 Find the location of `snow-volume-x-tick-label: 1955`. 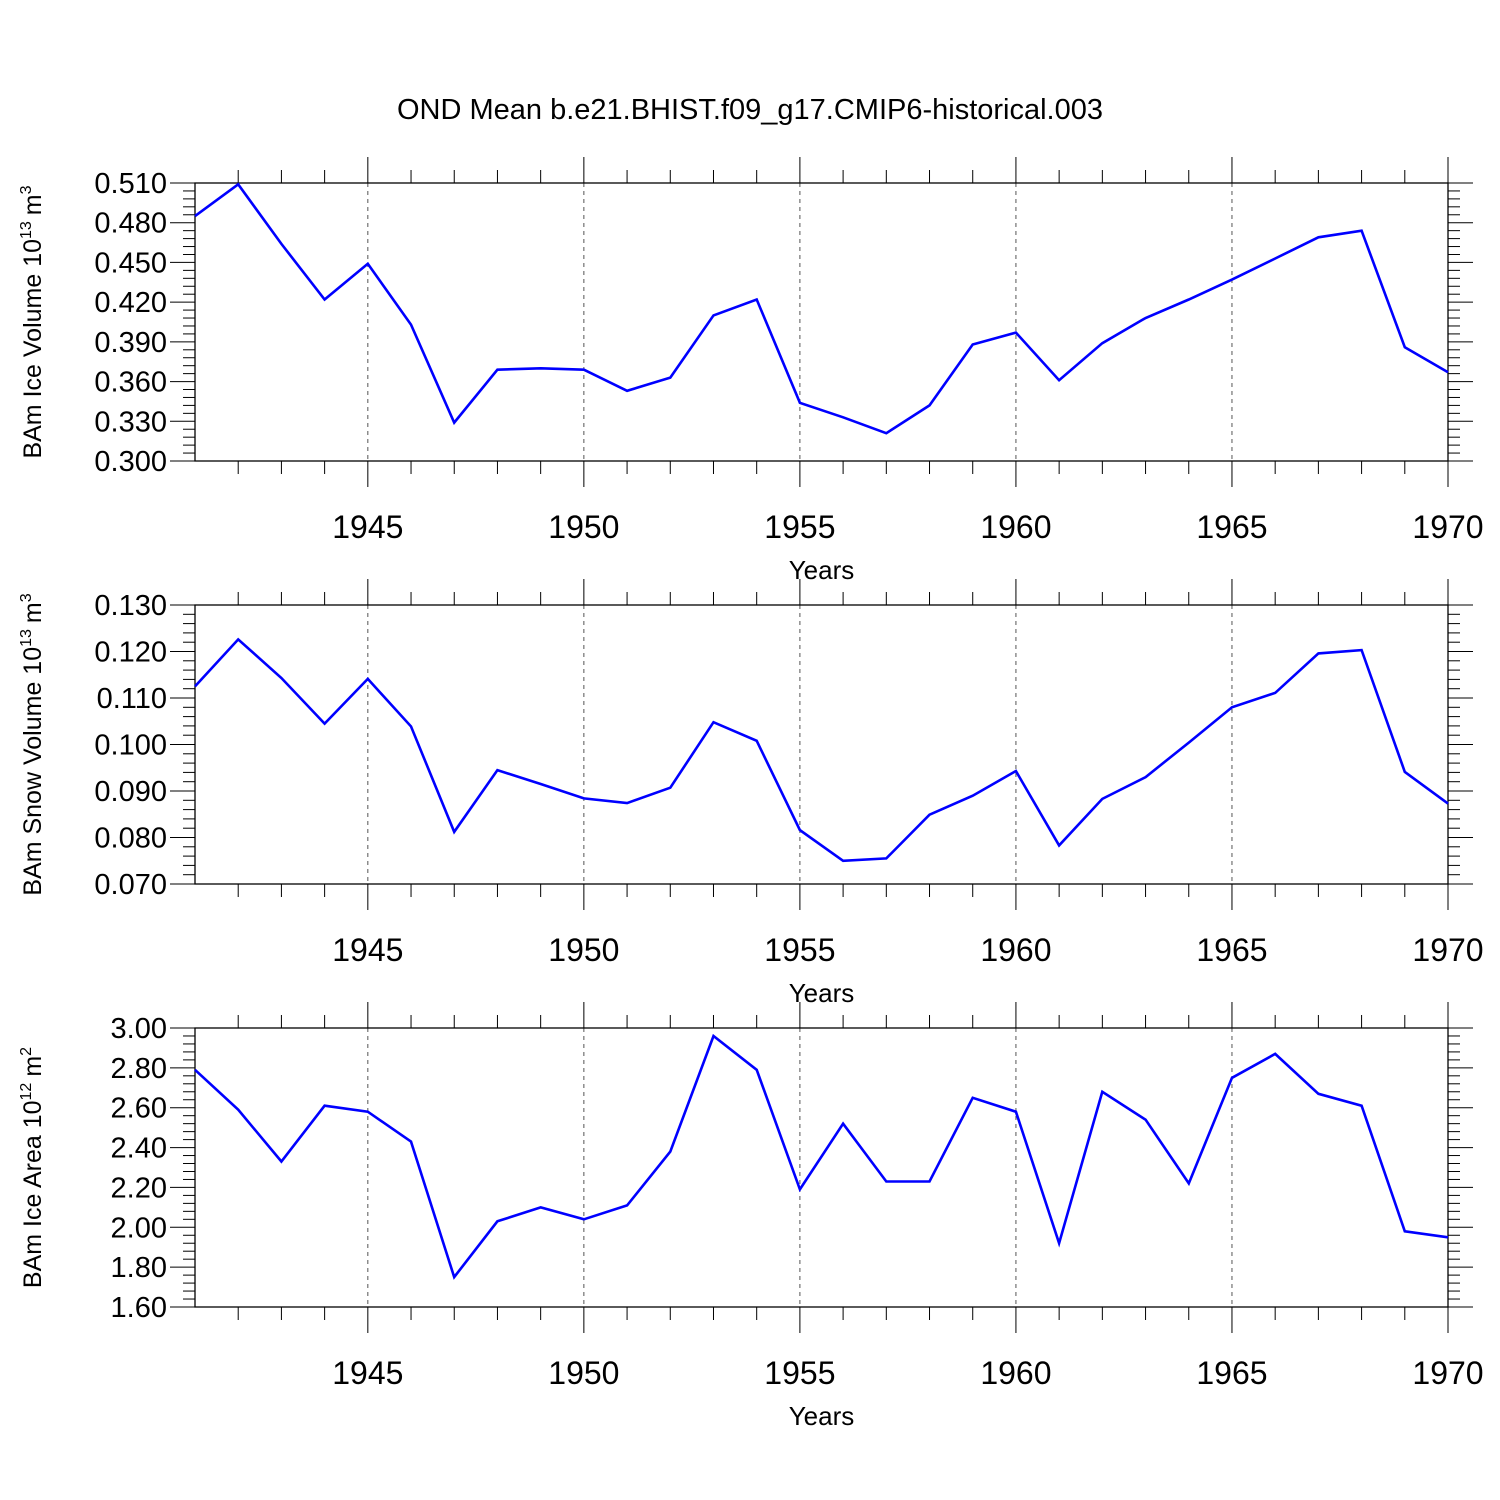

snow-volume-x-tick-label: 1955 is located at coordinates (799, 950).